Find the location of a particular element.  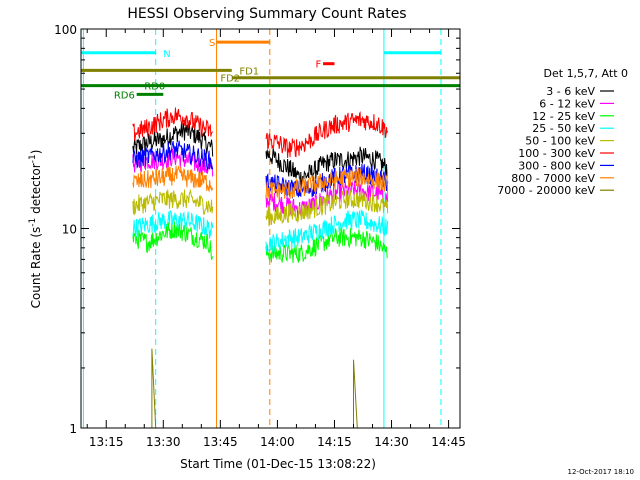

x-tick-label-5: 14:30 is located at coordinates (391, 442).